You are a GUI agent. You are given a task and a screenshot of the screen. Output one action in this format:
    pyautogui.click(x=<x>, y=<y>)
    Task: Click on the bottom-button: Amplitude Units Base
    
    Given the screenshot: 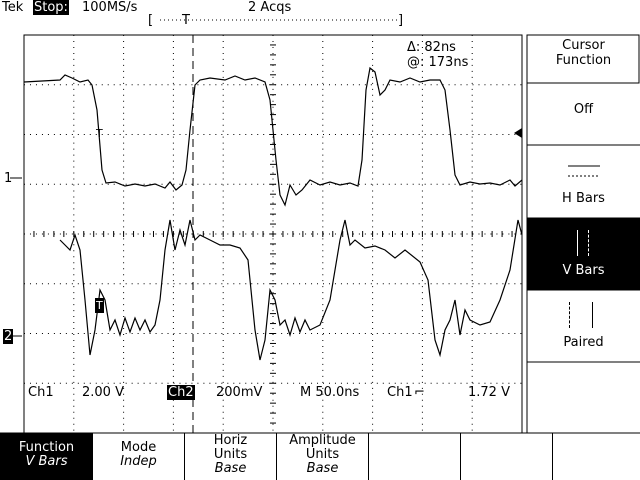 What is the action you would take?
    pyautogui.click(x=322, y=456)
    